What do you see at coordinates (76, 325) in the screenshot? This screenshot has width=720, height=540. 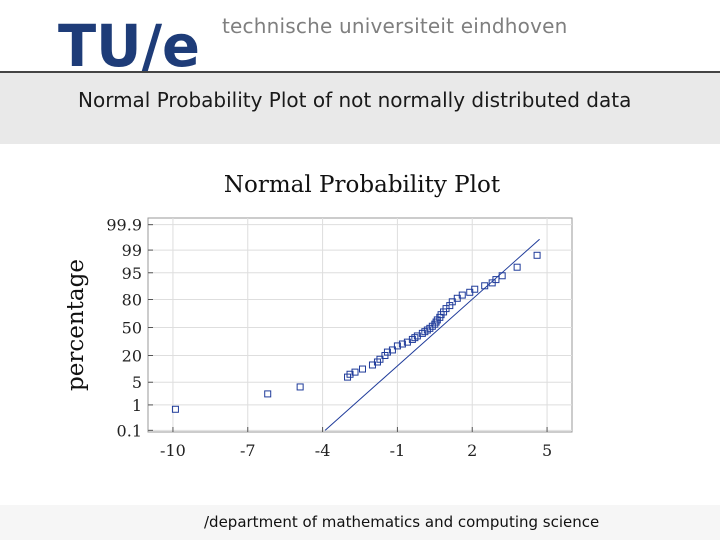 I see `y-axis-label: percentage` at bounding box center [76, 325].